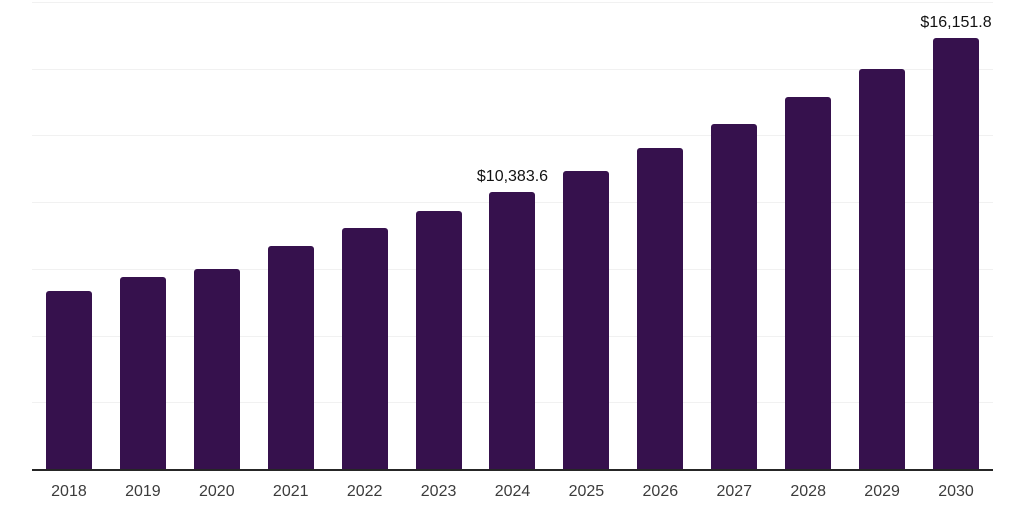  What do you see at coordinates (143, 491) in the screenshot?
I see `x-tick-label-2019: 2019` at bounding box center [143, 491].